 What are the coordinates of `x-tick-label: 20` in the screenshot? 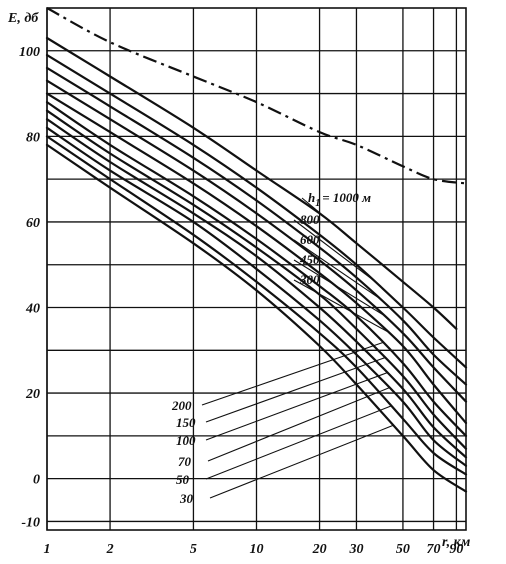 It's located at (319, 549).